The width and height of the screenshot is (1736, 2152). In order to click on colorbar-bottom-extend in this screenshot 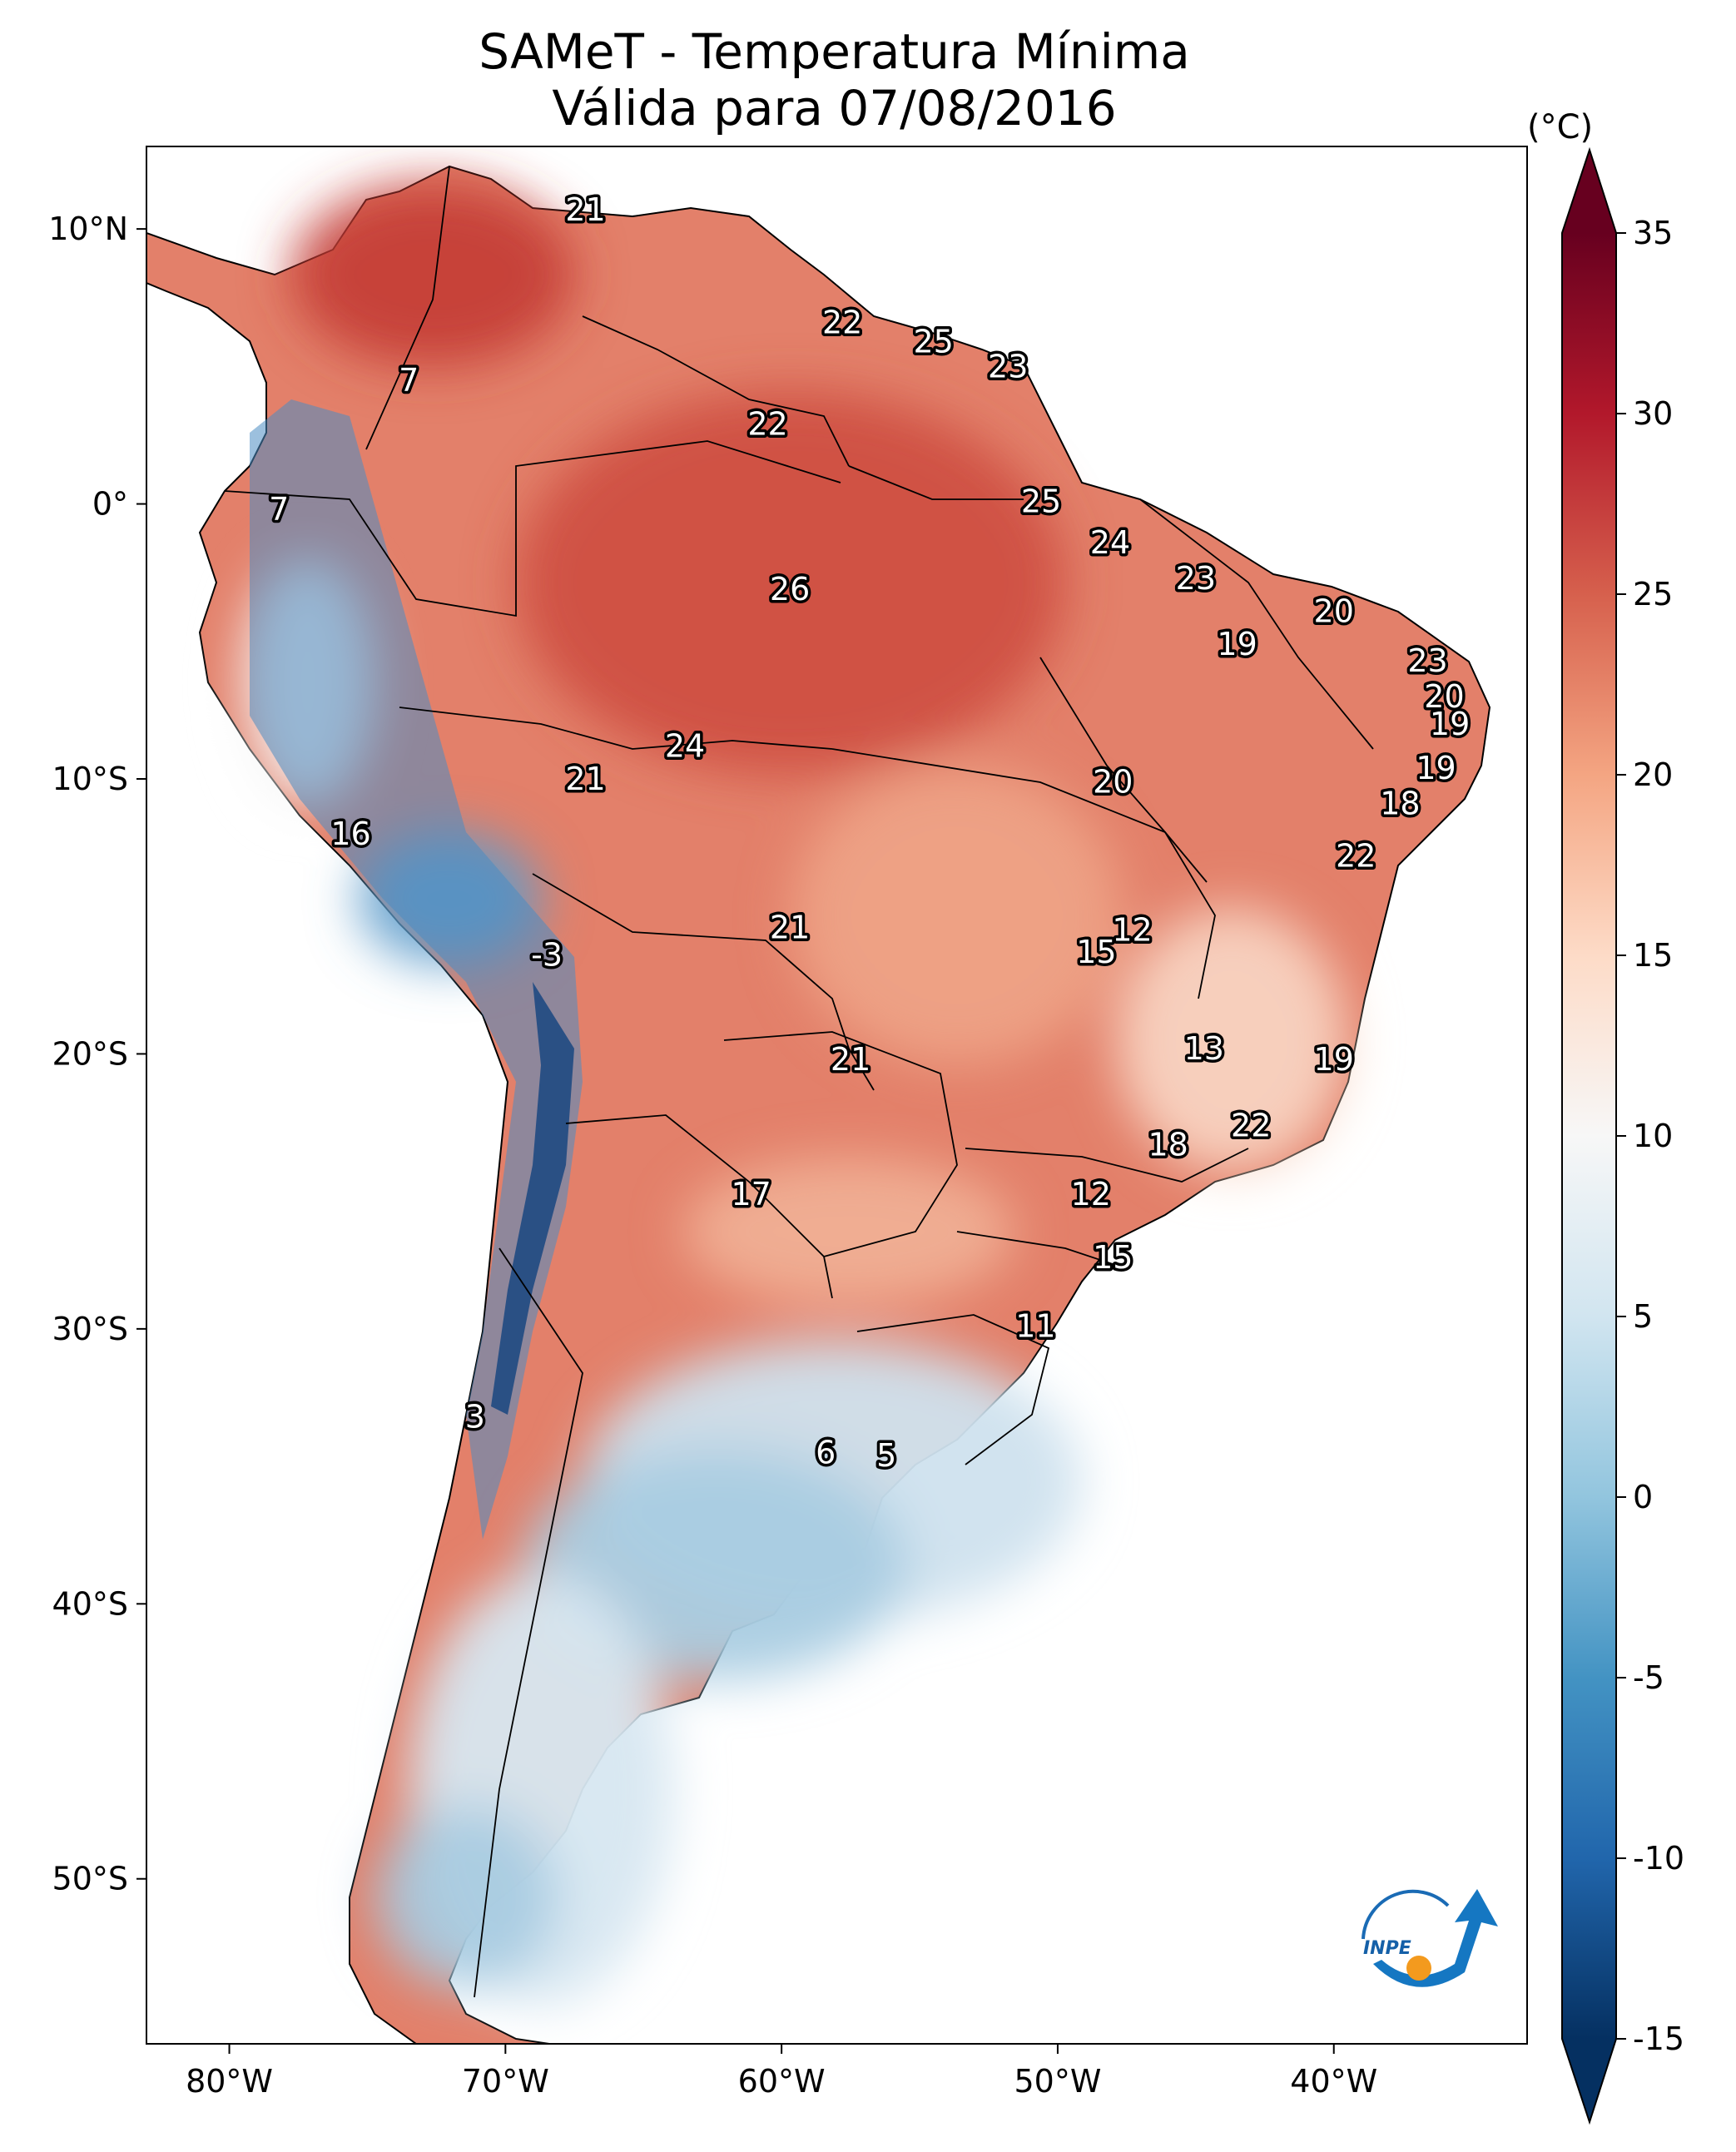, I will do `click(1589, 2080)`.